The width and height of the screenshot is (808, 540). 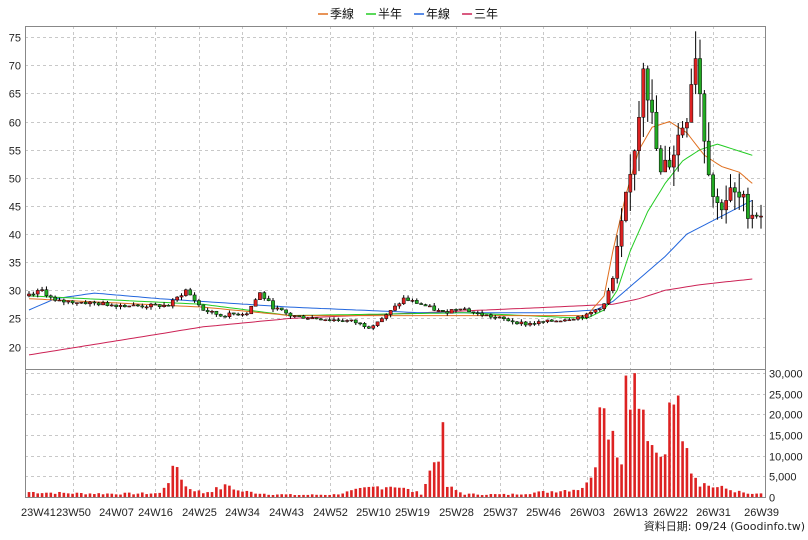 I want to click on legend: 季線 半年 年線 三年, so click(x=408, y=13).